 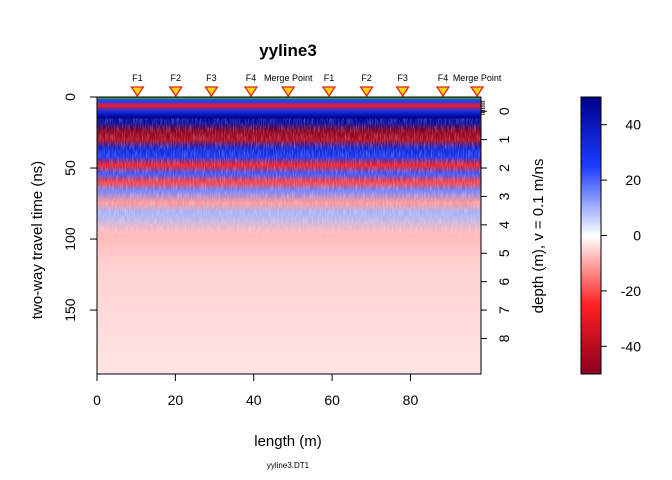 What do you see at coordinates (504, 111) in the screenshot?
I see `depth-tick-label: 0` at bounding box center [504, 111].